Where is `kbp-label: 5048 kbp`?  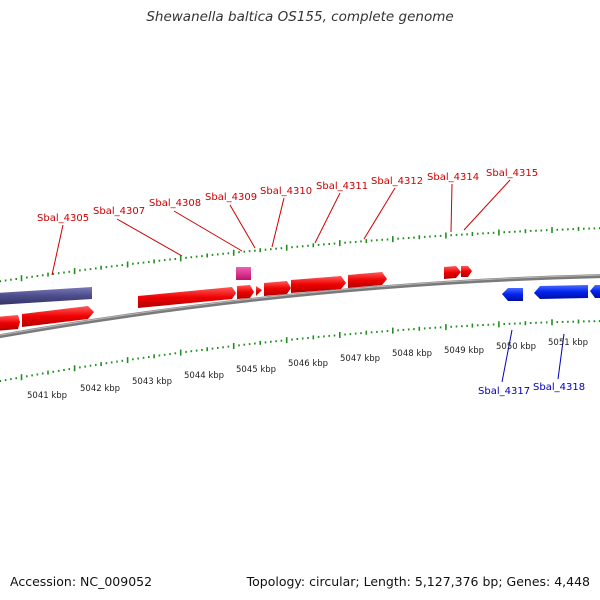 kbp-label: 5048 kbp is located at coordinates (412, 354).